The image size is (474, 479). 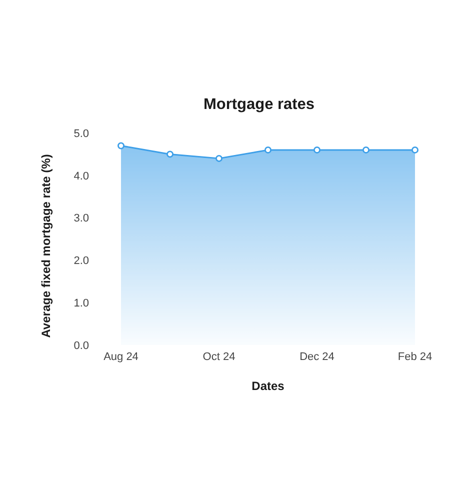 What do you see at coordinates (121, 356) in the screenshot?
I see `x-tick-label: Aug 24` at bounding box center [121, 356].